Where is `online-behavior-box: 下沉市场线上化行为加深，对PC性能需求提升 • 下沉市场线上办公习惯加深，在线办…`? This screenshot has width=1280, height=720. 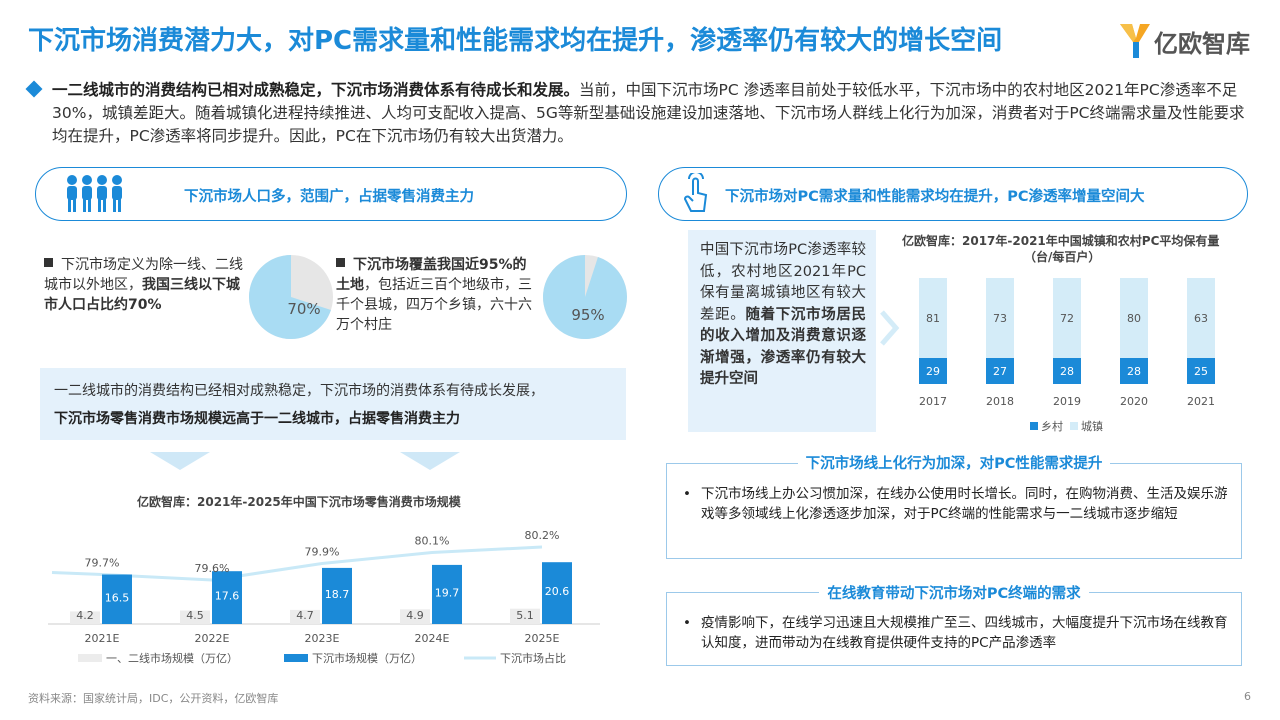
online-behavior-box: 下沉市场线上化行为加深，对PC性能需求提升 • 下沉市场线上办公习惯加深，在线办… is located at coordinates (954, 507).